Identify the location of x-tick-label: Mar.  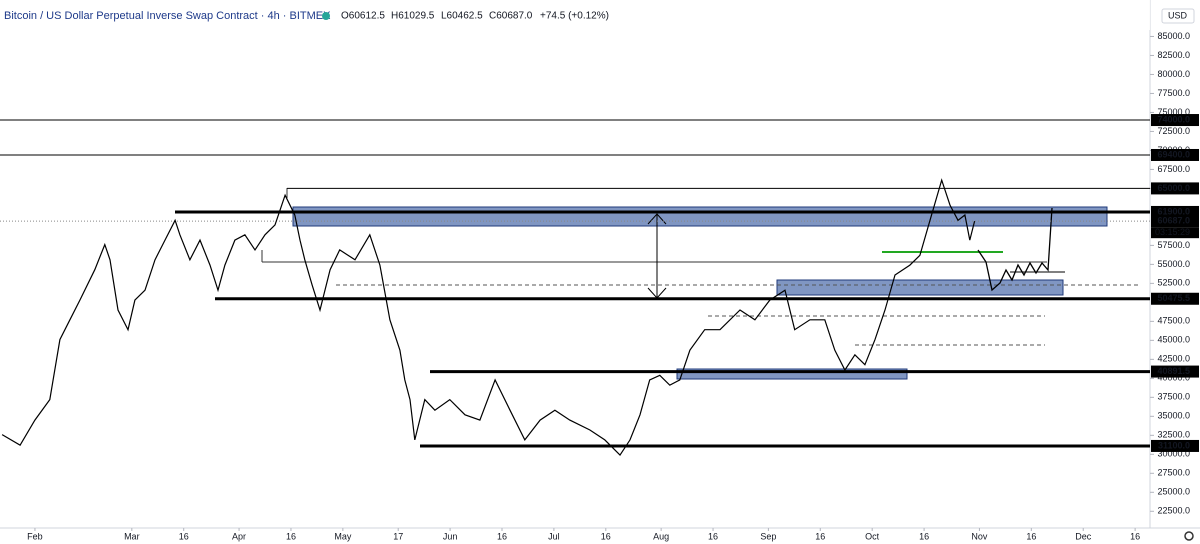
(132, 536).